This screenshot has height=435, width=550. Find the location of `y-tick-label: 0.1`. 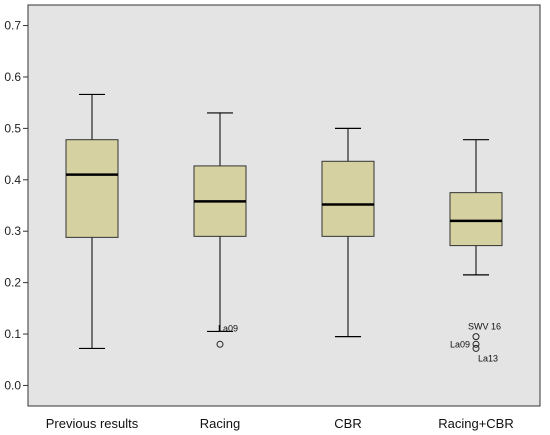

y-tick-label: 0.1 is located at coordinates (12, 334).